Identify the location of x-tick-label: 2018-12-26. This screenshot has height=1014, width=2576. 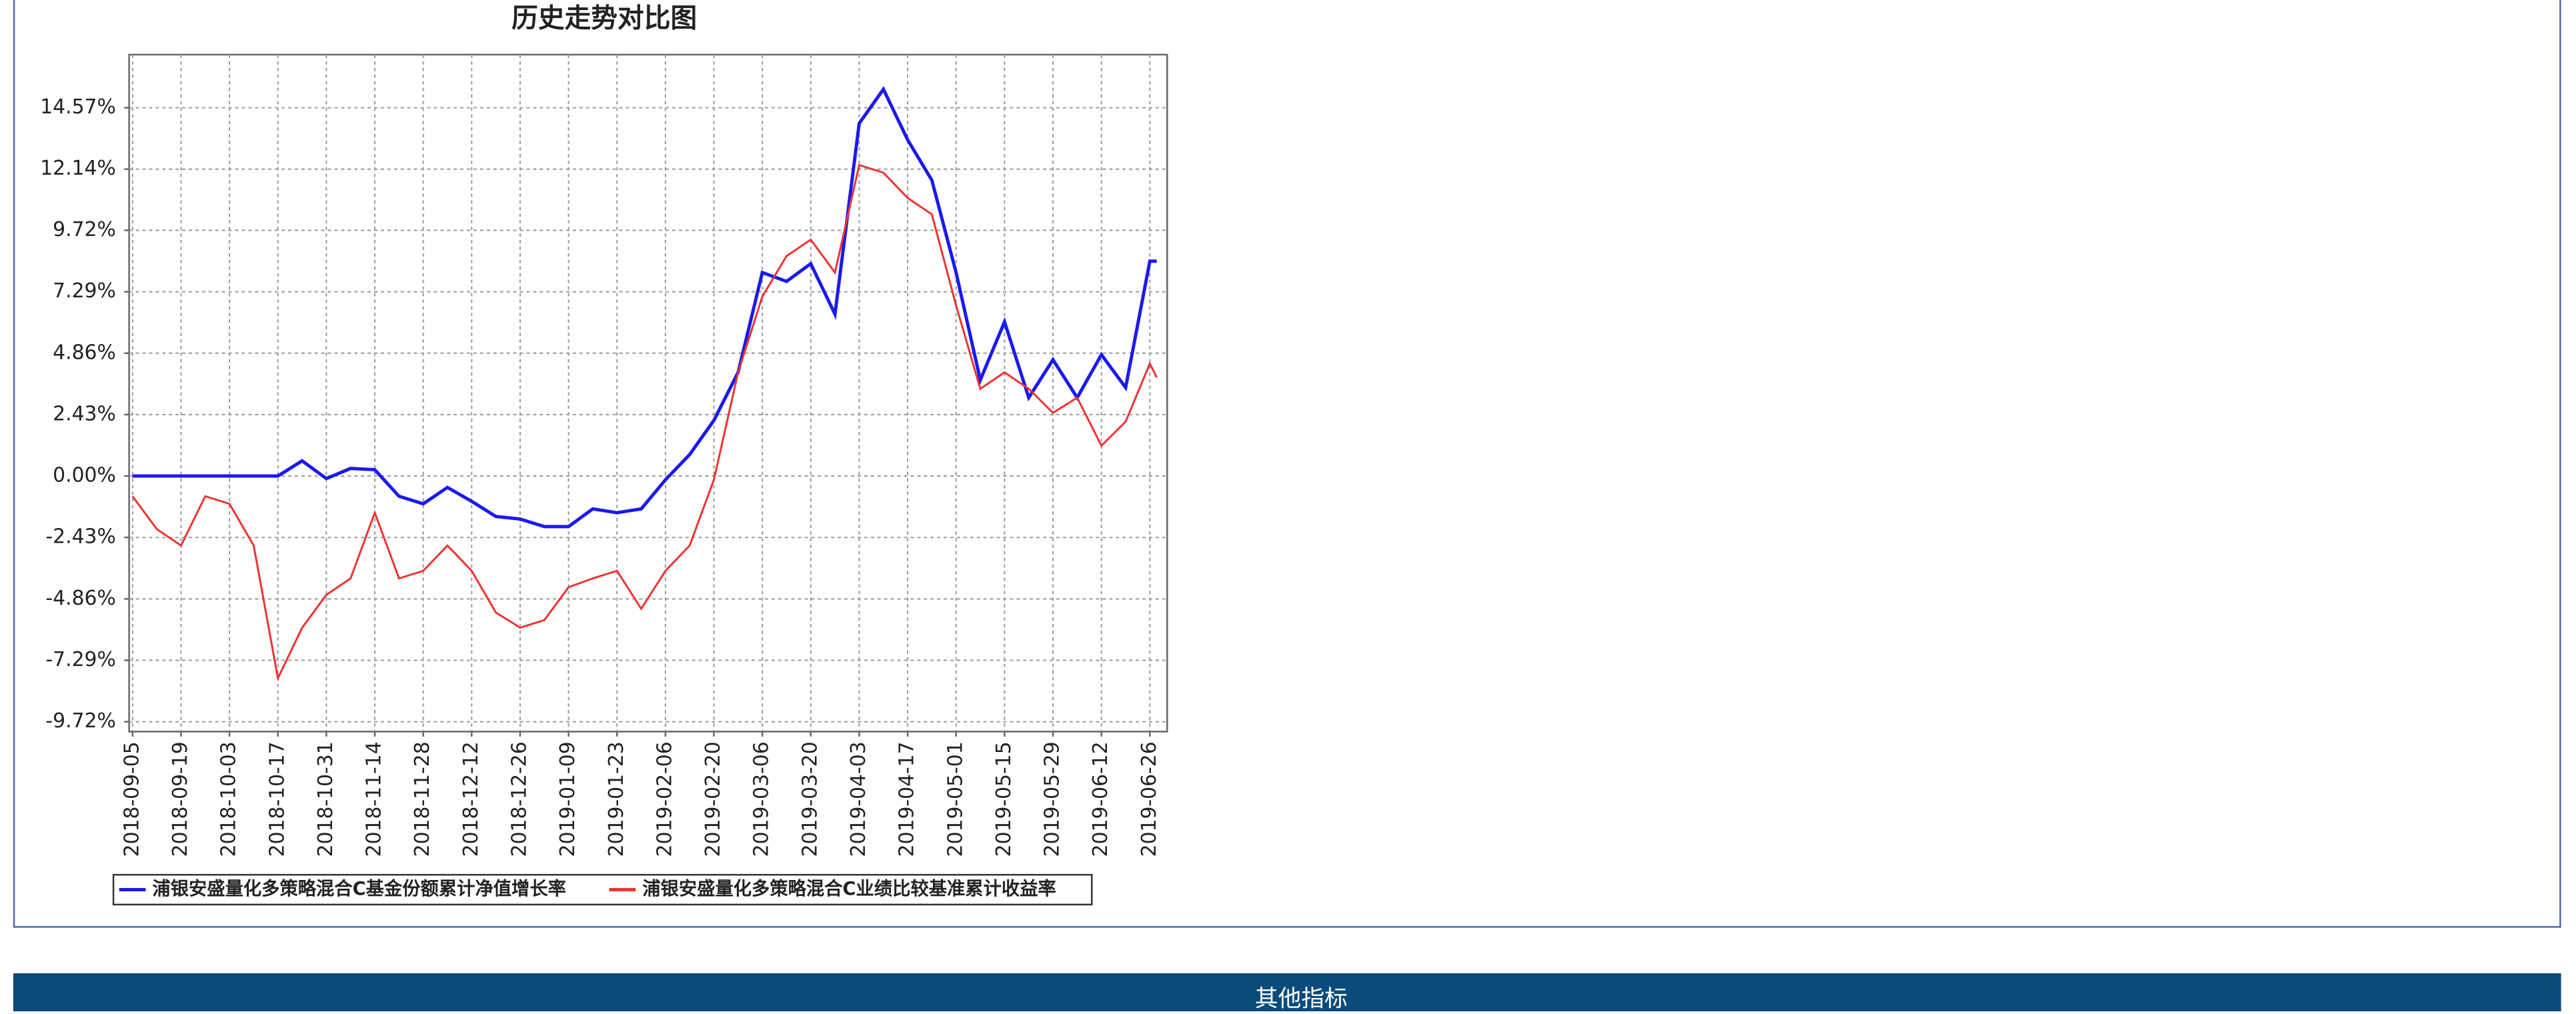
(519, 799).